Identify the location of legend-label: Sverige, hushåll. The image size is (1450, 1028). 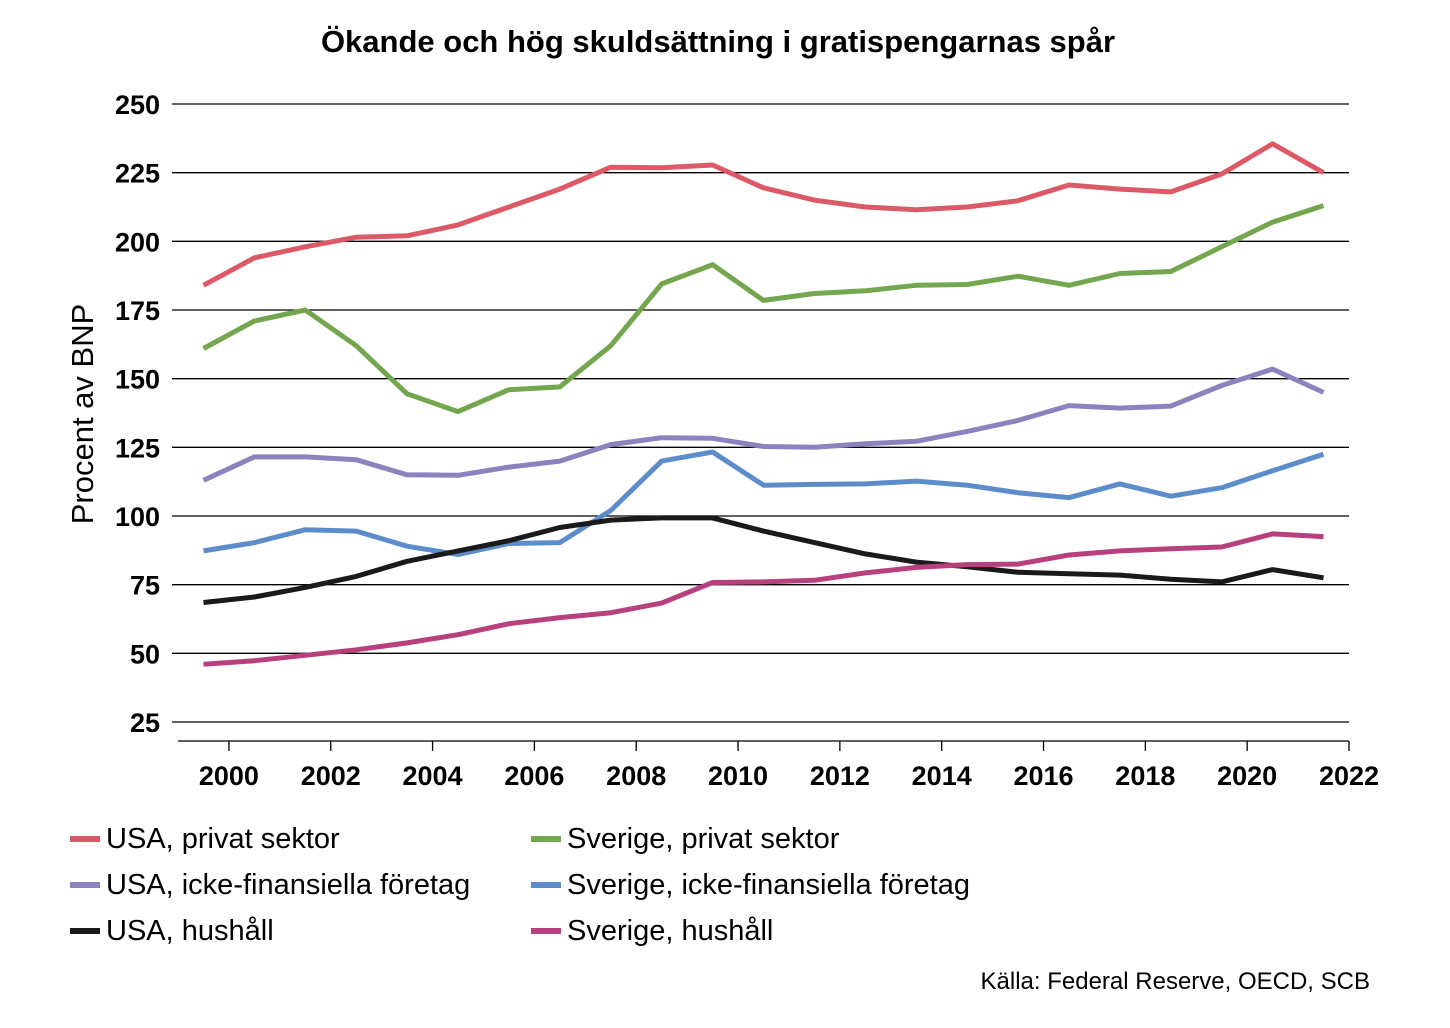
(670, 930).